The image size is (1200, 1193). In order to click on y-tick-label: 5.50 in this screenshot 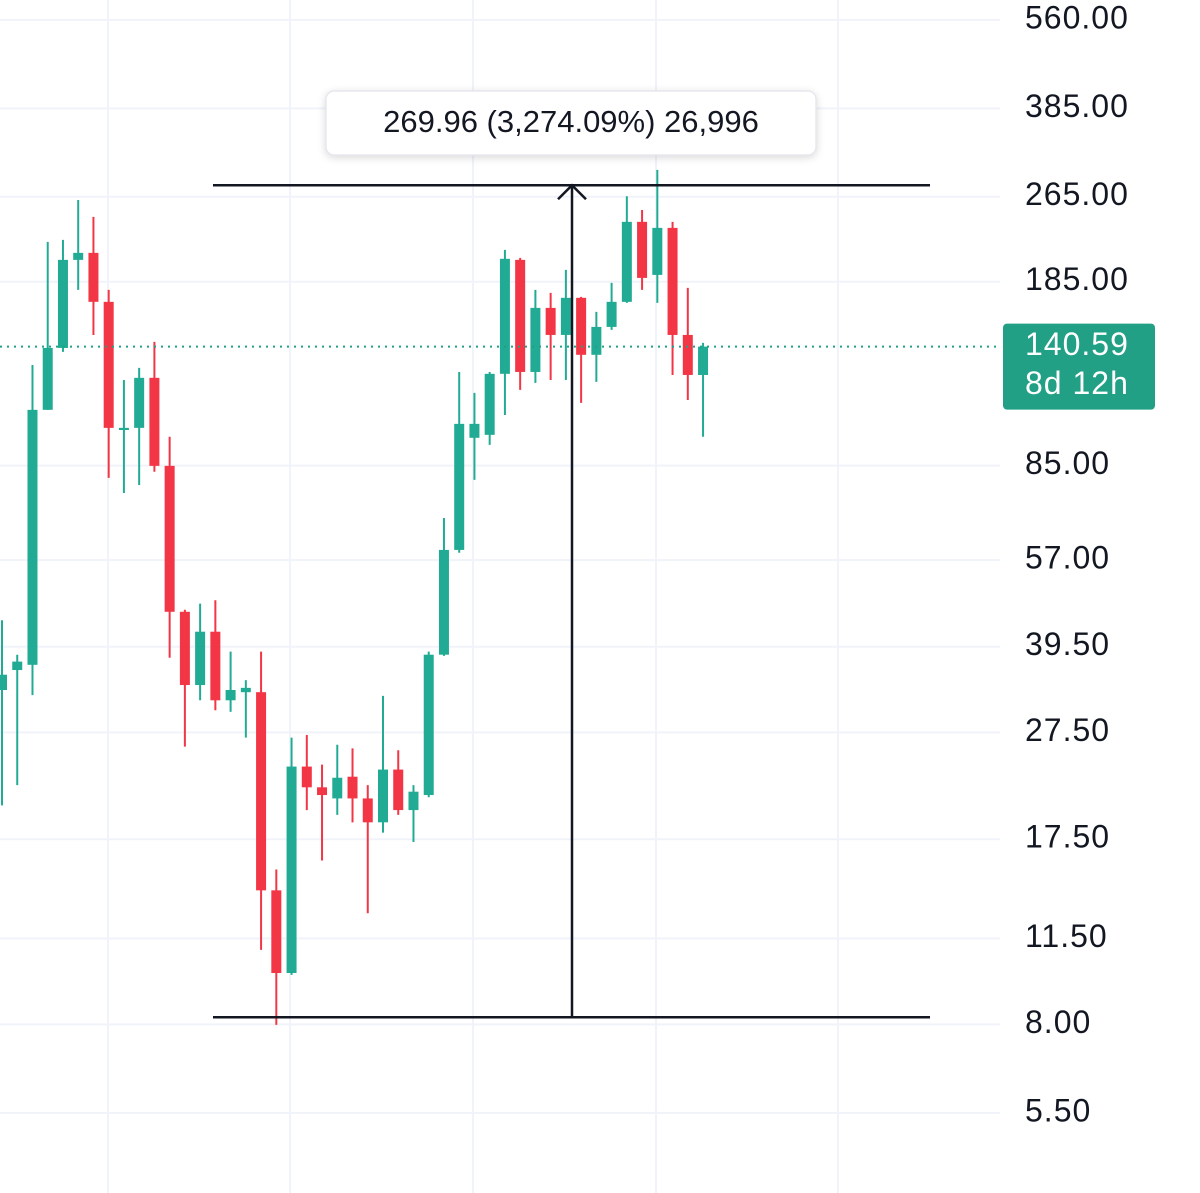, I will do `click(1058, 1110)`.